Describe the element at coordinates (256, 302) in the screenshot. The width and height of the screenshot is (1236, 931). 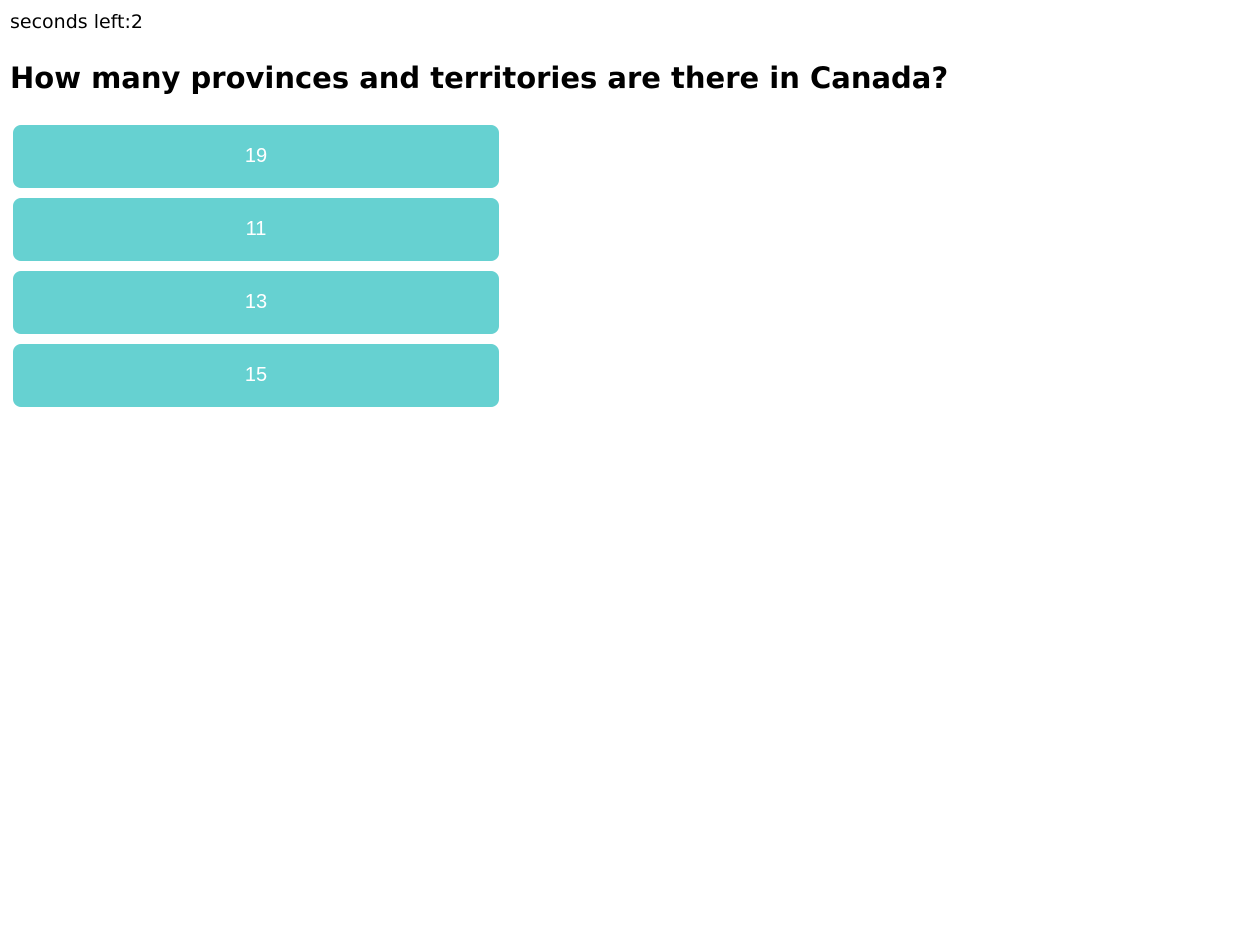
I see `answer-button-3: 13` at that location.